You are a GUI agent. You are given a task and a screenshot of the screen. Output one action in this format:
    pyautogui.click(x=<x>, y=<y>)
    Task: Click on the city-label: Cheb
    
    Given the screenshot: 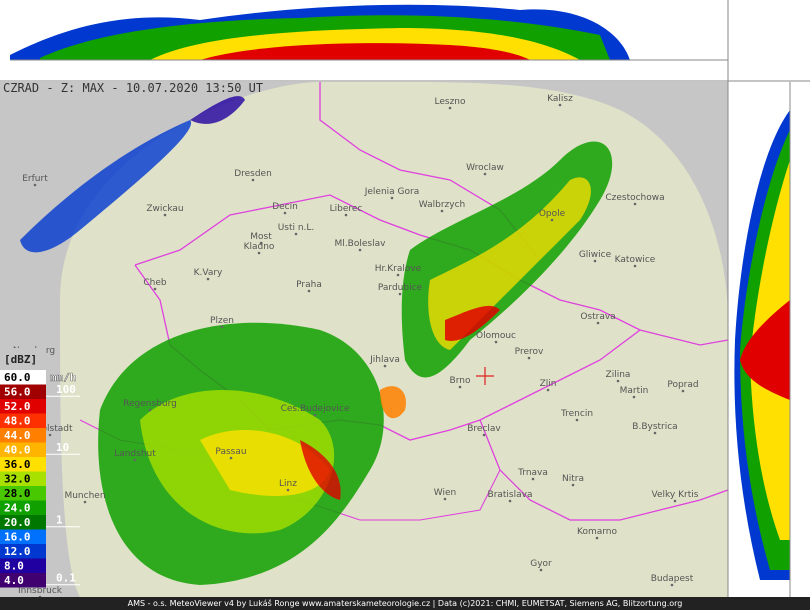 What is the action you would take?
    pyautogui.click(x=155, y=283)
    